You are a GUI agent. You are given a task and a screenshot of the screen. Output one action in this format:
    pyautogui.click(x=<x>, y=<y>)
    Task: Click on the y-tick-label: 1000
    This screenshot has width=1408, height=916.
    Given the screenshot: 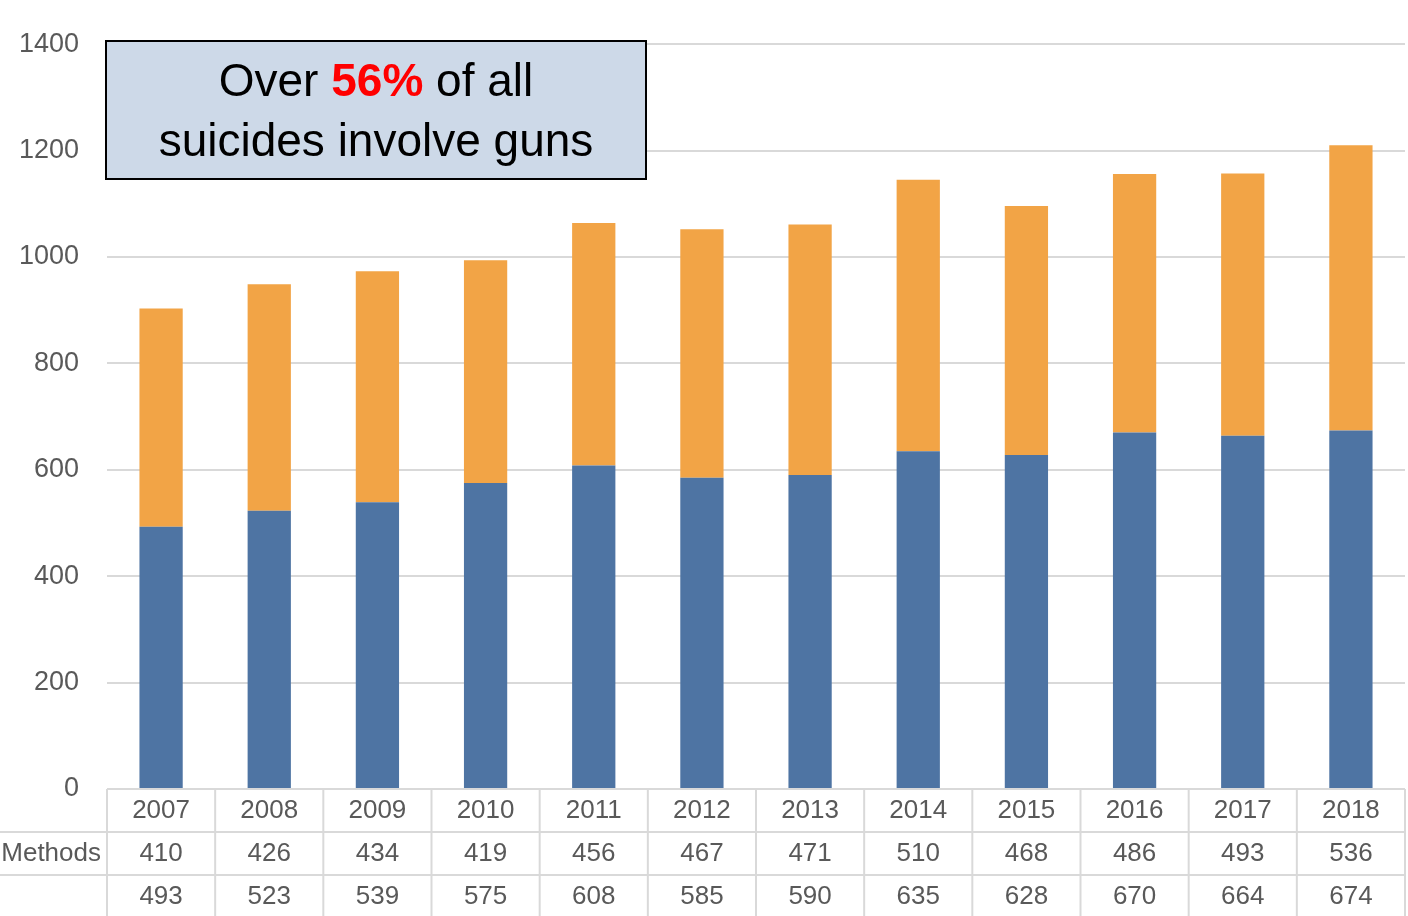 What is the action you would take?
    pyautogui.click(x=48, y=255)
    